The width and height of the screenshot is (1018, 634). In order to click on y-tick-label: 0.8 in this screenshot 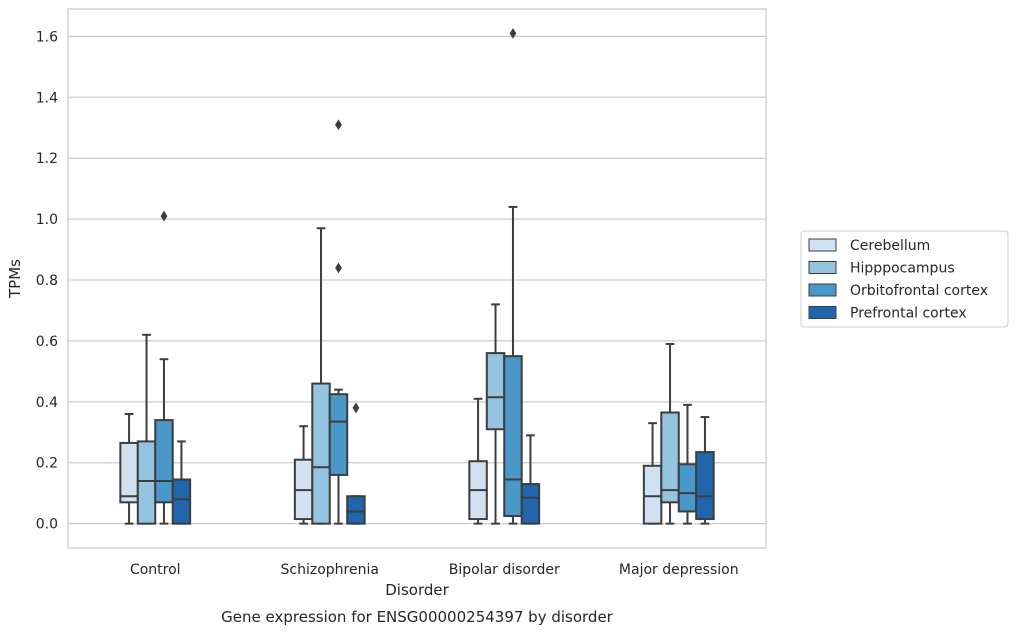, I will do `click(47, 281)`.